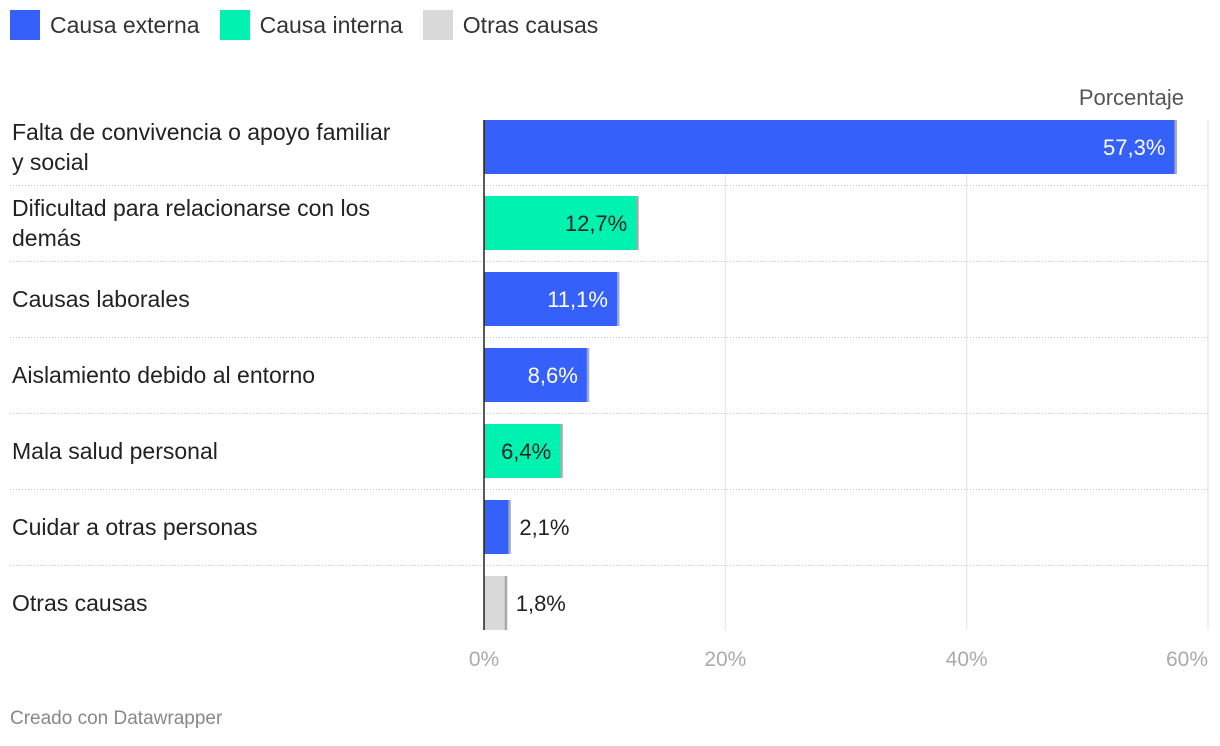 The width and height of the screenshot is (1220, 746). Describe the element at coordinates (541, 603) in the screenshot. I see `value-label: 1,8%` at that location.